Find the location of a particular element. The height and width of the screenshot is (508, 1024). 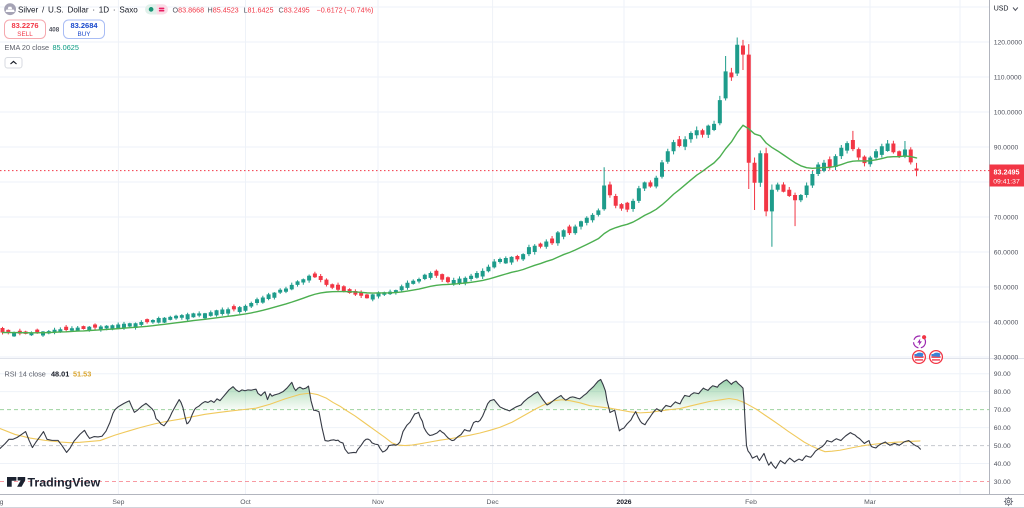

svg-text: SELL is located at coordinates (25, 34).